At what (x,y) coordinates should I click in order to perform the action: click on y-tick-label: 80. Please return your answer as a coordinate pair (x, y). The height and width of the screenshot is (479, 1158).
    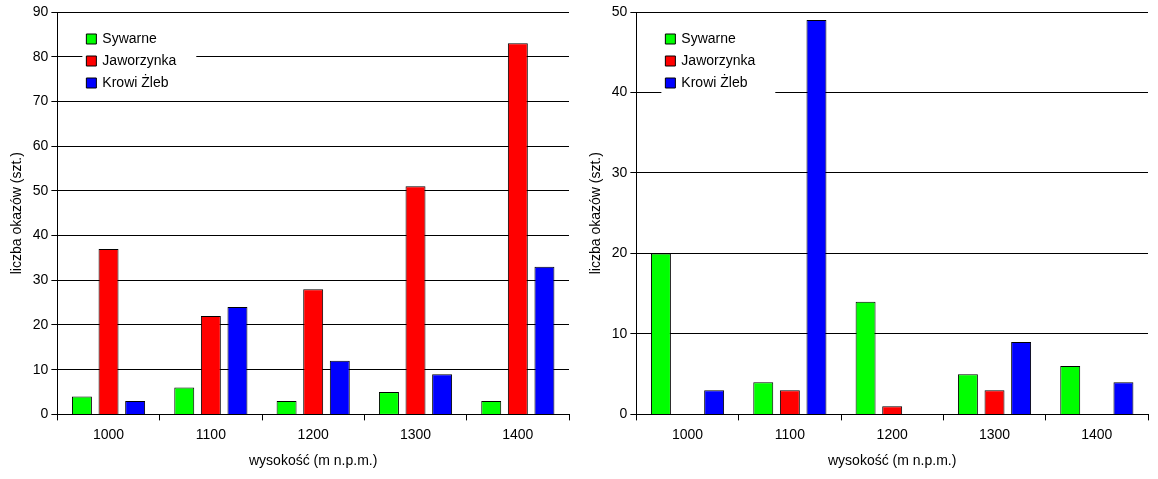
    Looking at the image, I should click on (40, 55).